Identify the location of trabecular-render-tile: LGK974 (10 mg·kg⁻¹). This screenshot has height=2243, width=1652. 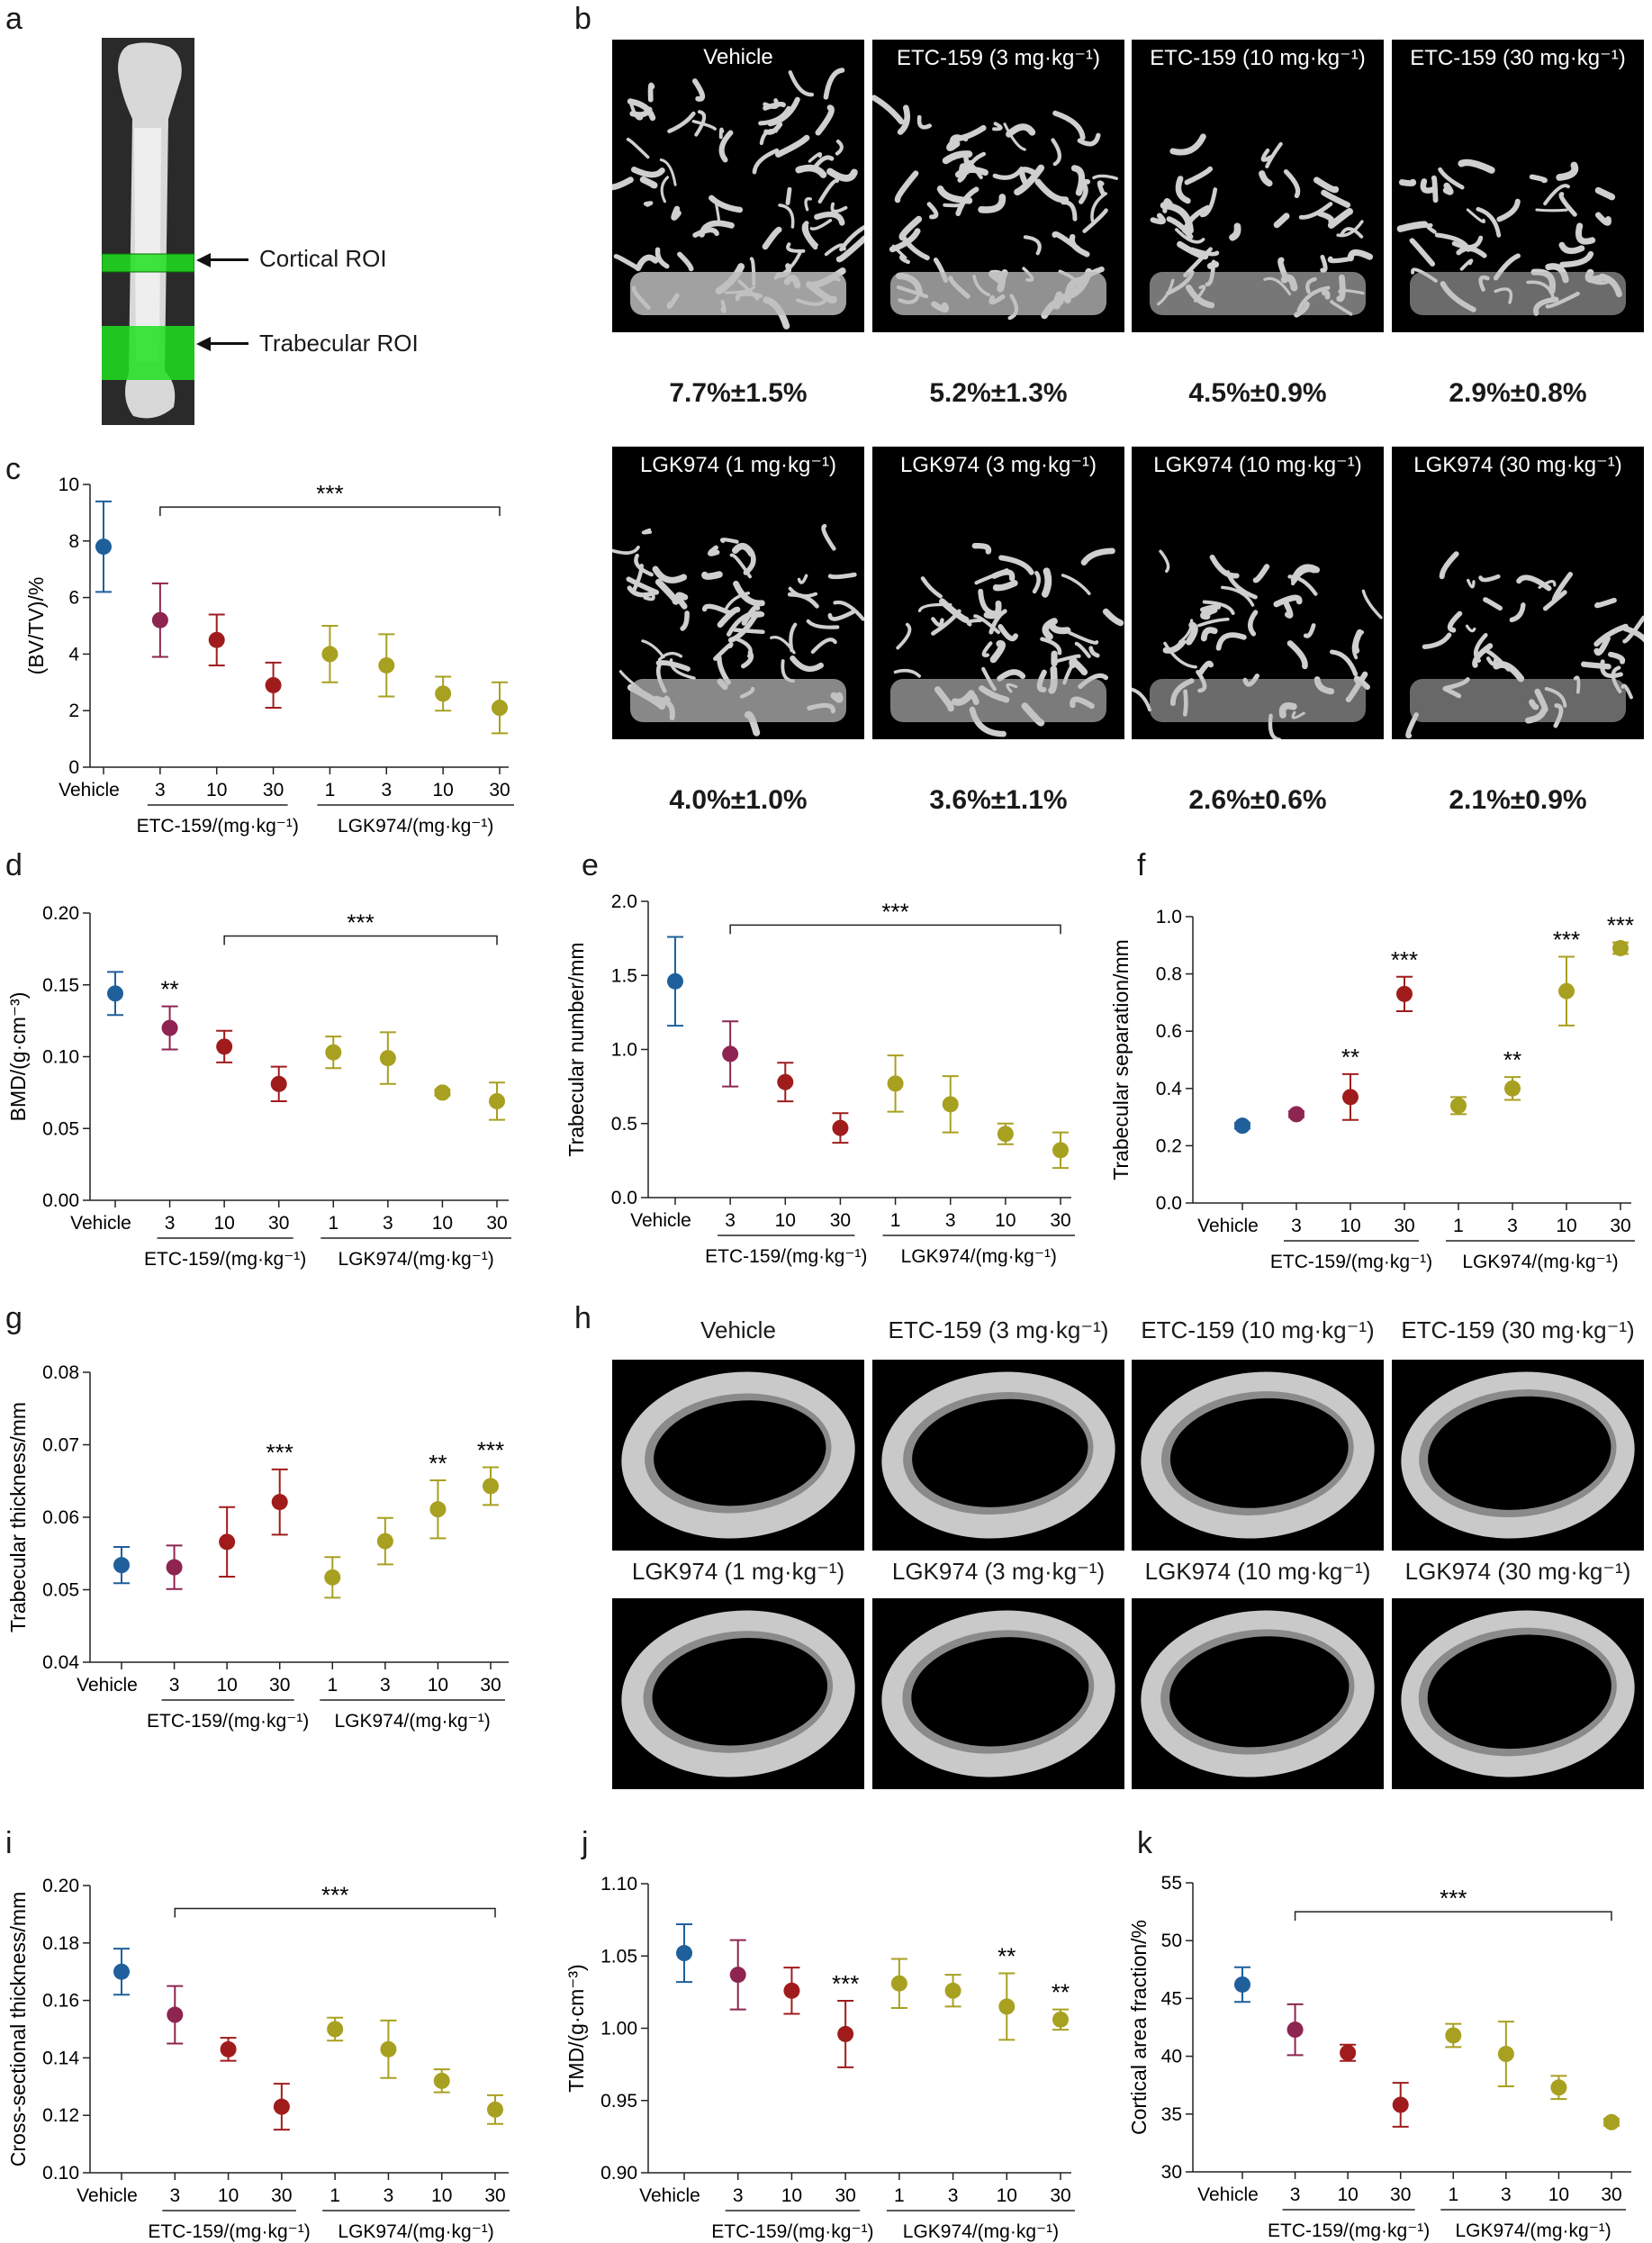
(1258, 593).